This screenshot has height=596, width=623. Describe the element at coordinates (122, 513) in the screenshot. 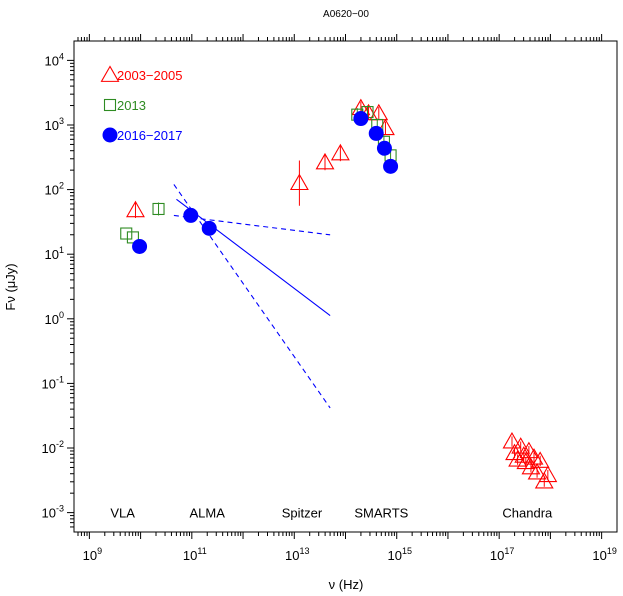

I see `instrument-label: VLA` at that location.